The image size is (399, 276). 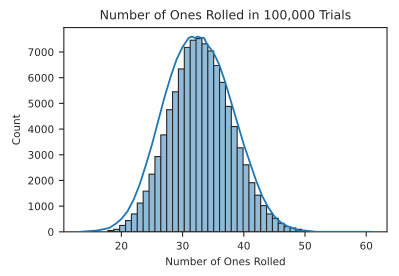 I want to click on y-axis-title: Count, so click(x=16, y=129).